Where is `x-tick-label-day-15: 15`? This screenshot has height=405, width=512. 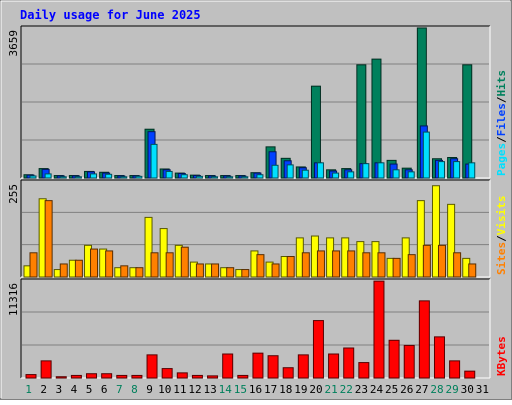
x-tick-label-day-15: 15 is located at coordinates (240, 389).